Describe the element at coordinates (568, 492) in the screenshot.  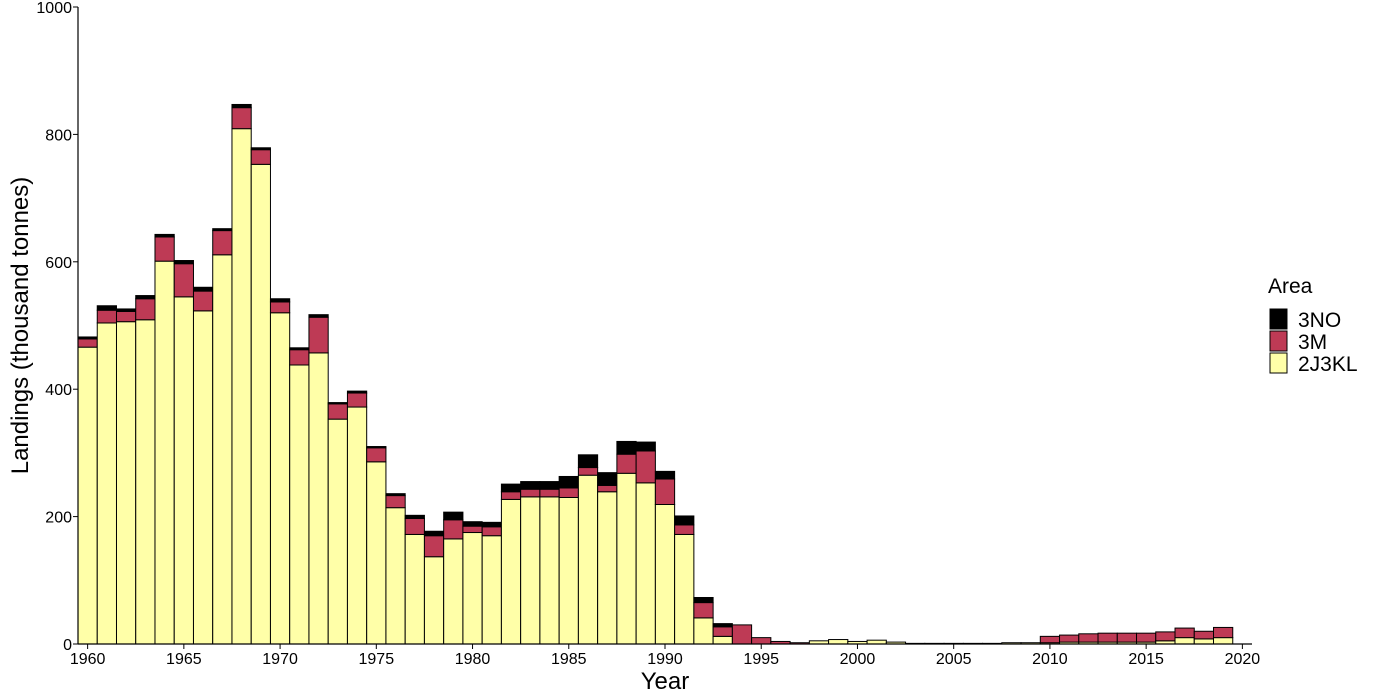
I see `bar-3M-1985` at that location.